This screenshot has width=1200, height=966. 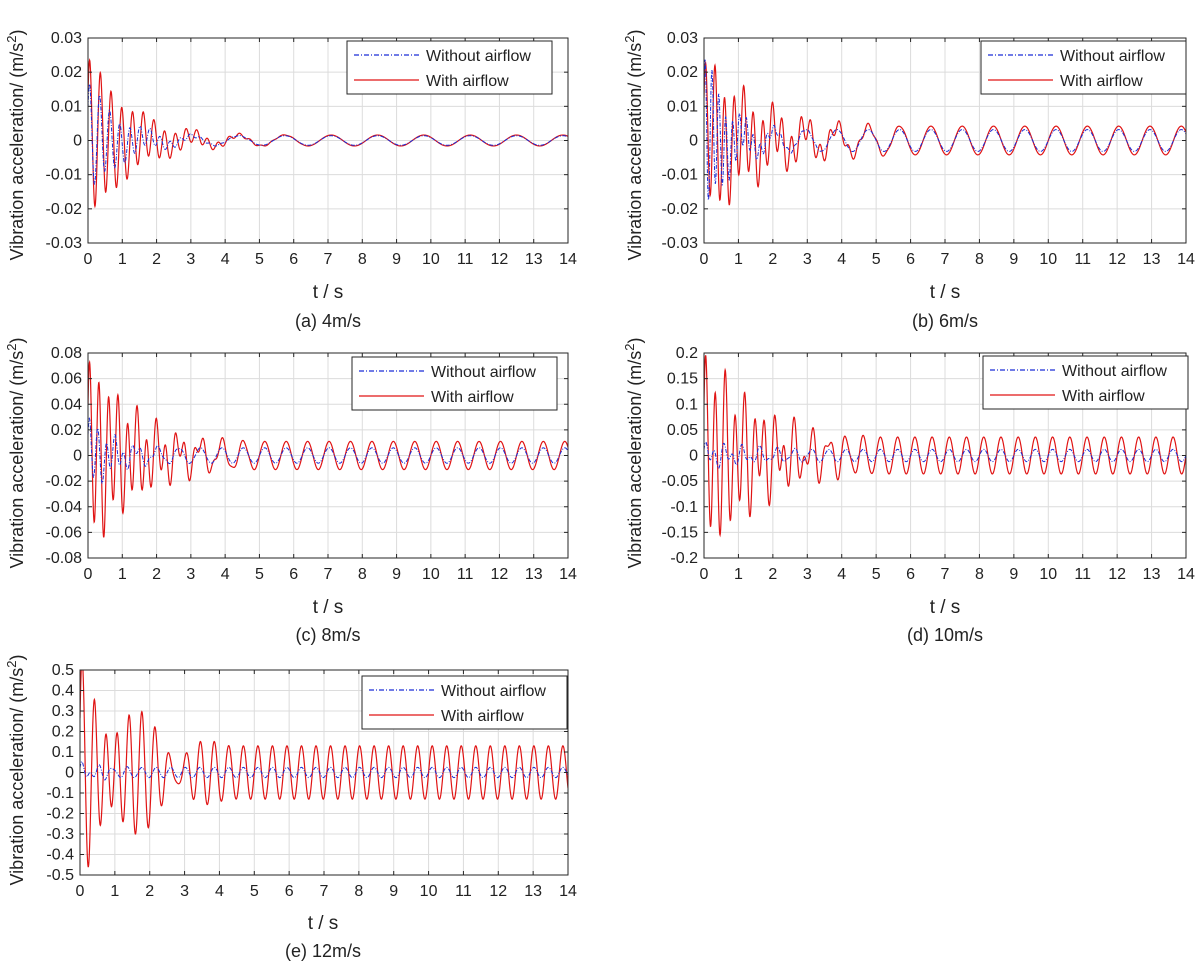 What do you see at coordinates (66, 379) in the screenshot?
I see `y-tick-label: 0.06` at bounding box center [66, 379].